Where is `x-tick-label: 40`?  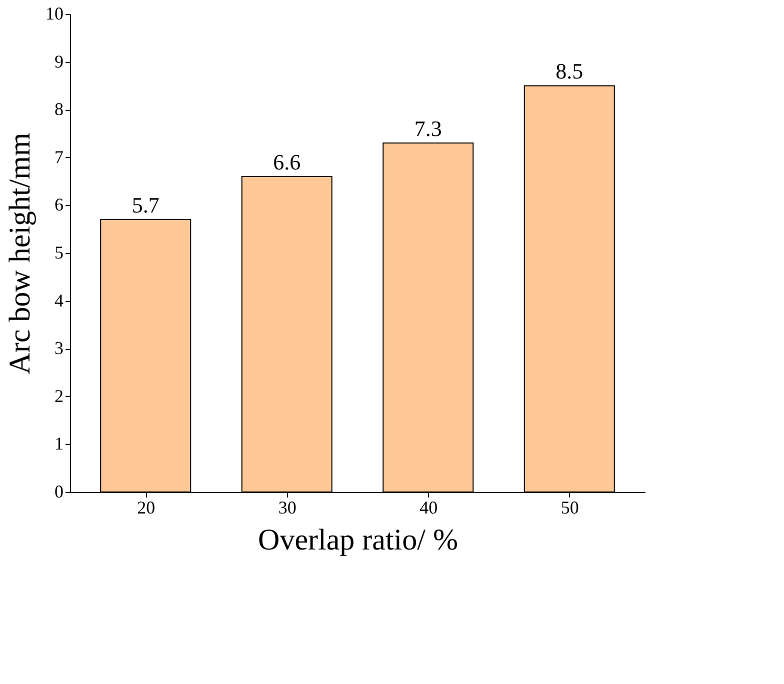
x-tick-label: 40 is located at coordinates (429, 508).